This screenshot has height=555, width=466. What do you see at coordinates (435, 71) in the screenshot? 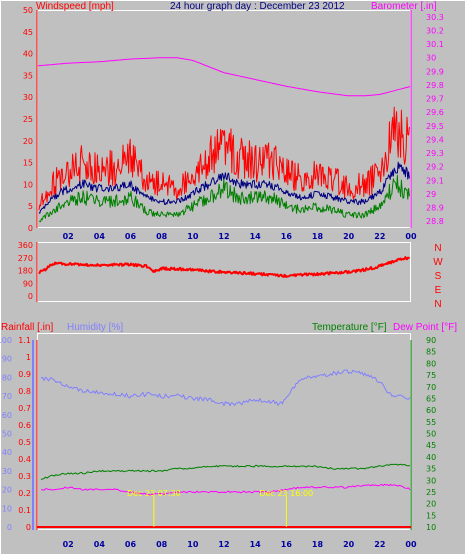
I see `baro-tick-11: 29.9` at bounding box center [435, 71].